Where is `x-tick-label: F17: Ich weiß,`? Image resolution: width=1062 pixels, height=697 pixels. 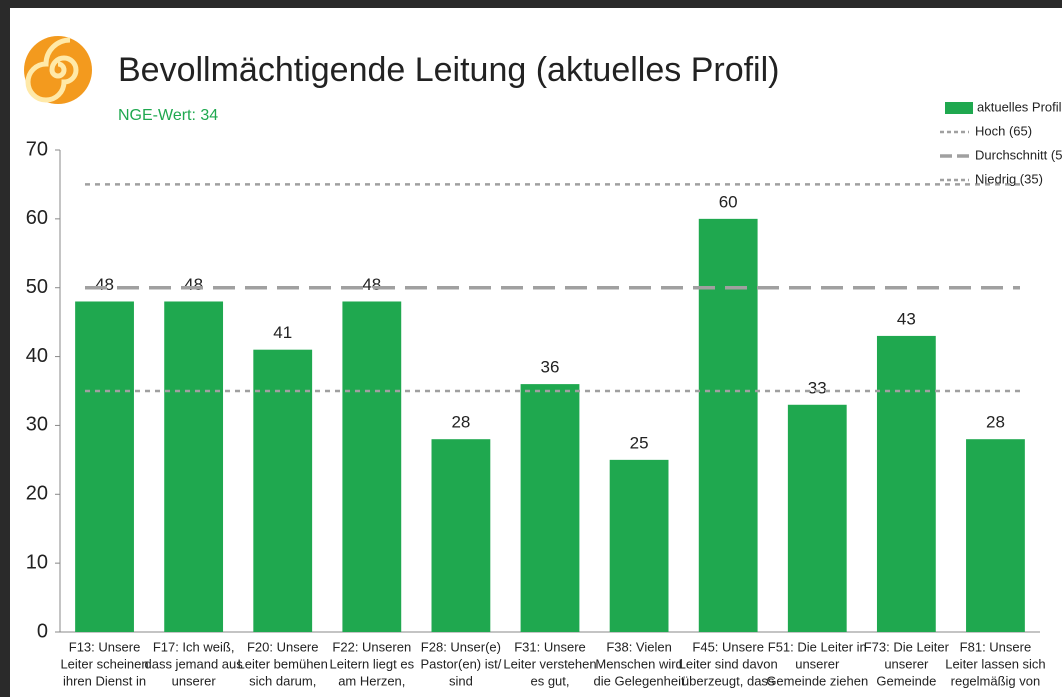
x-tick-label: F17: Ich weiß, is located at coordinates (194, 646).